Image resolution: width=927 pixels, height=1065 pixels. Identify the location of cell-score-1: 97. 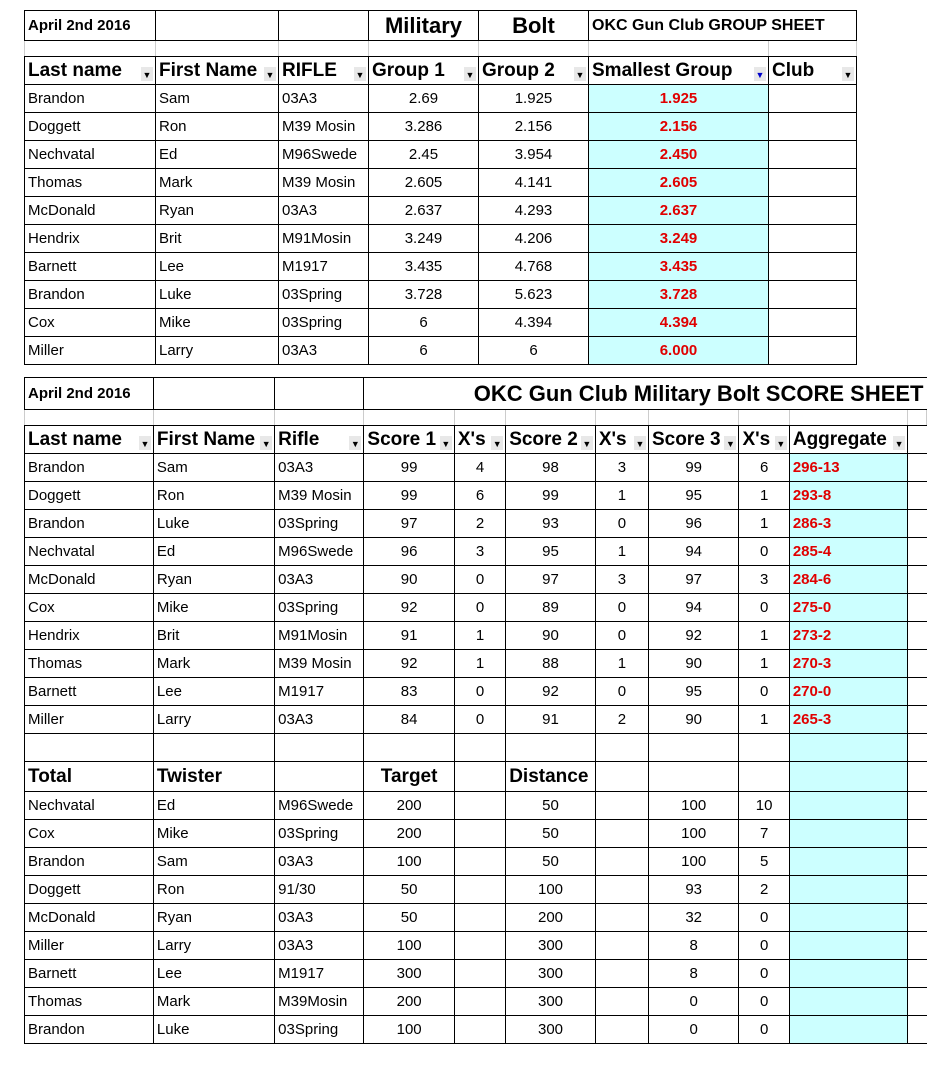
(409, 523).